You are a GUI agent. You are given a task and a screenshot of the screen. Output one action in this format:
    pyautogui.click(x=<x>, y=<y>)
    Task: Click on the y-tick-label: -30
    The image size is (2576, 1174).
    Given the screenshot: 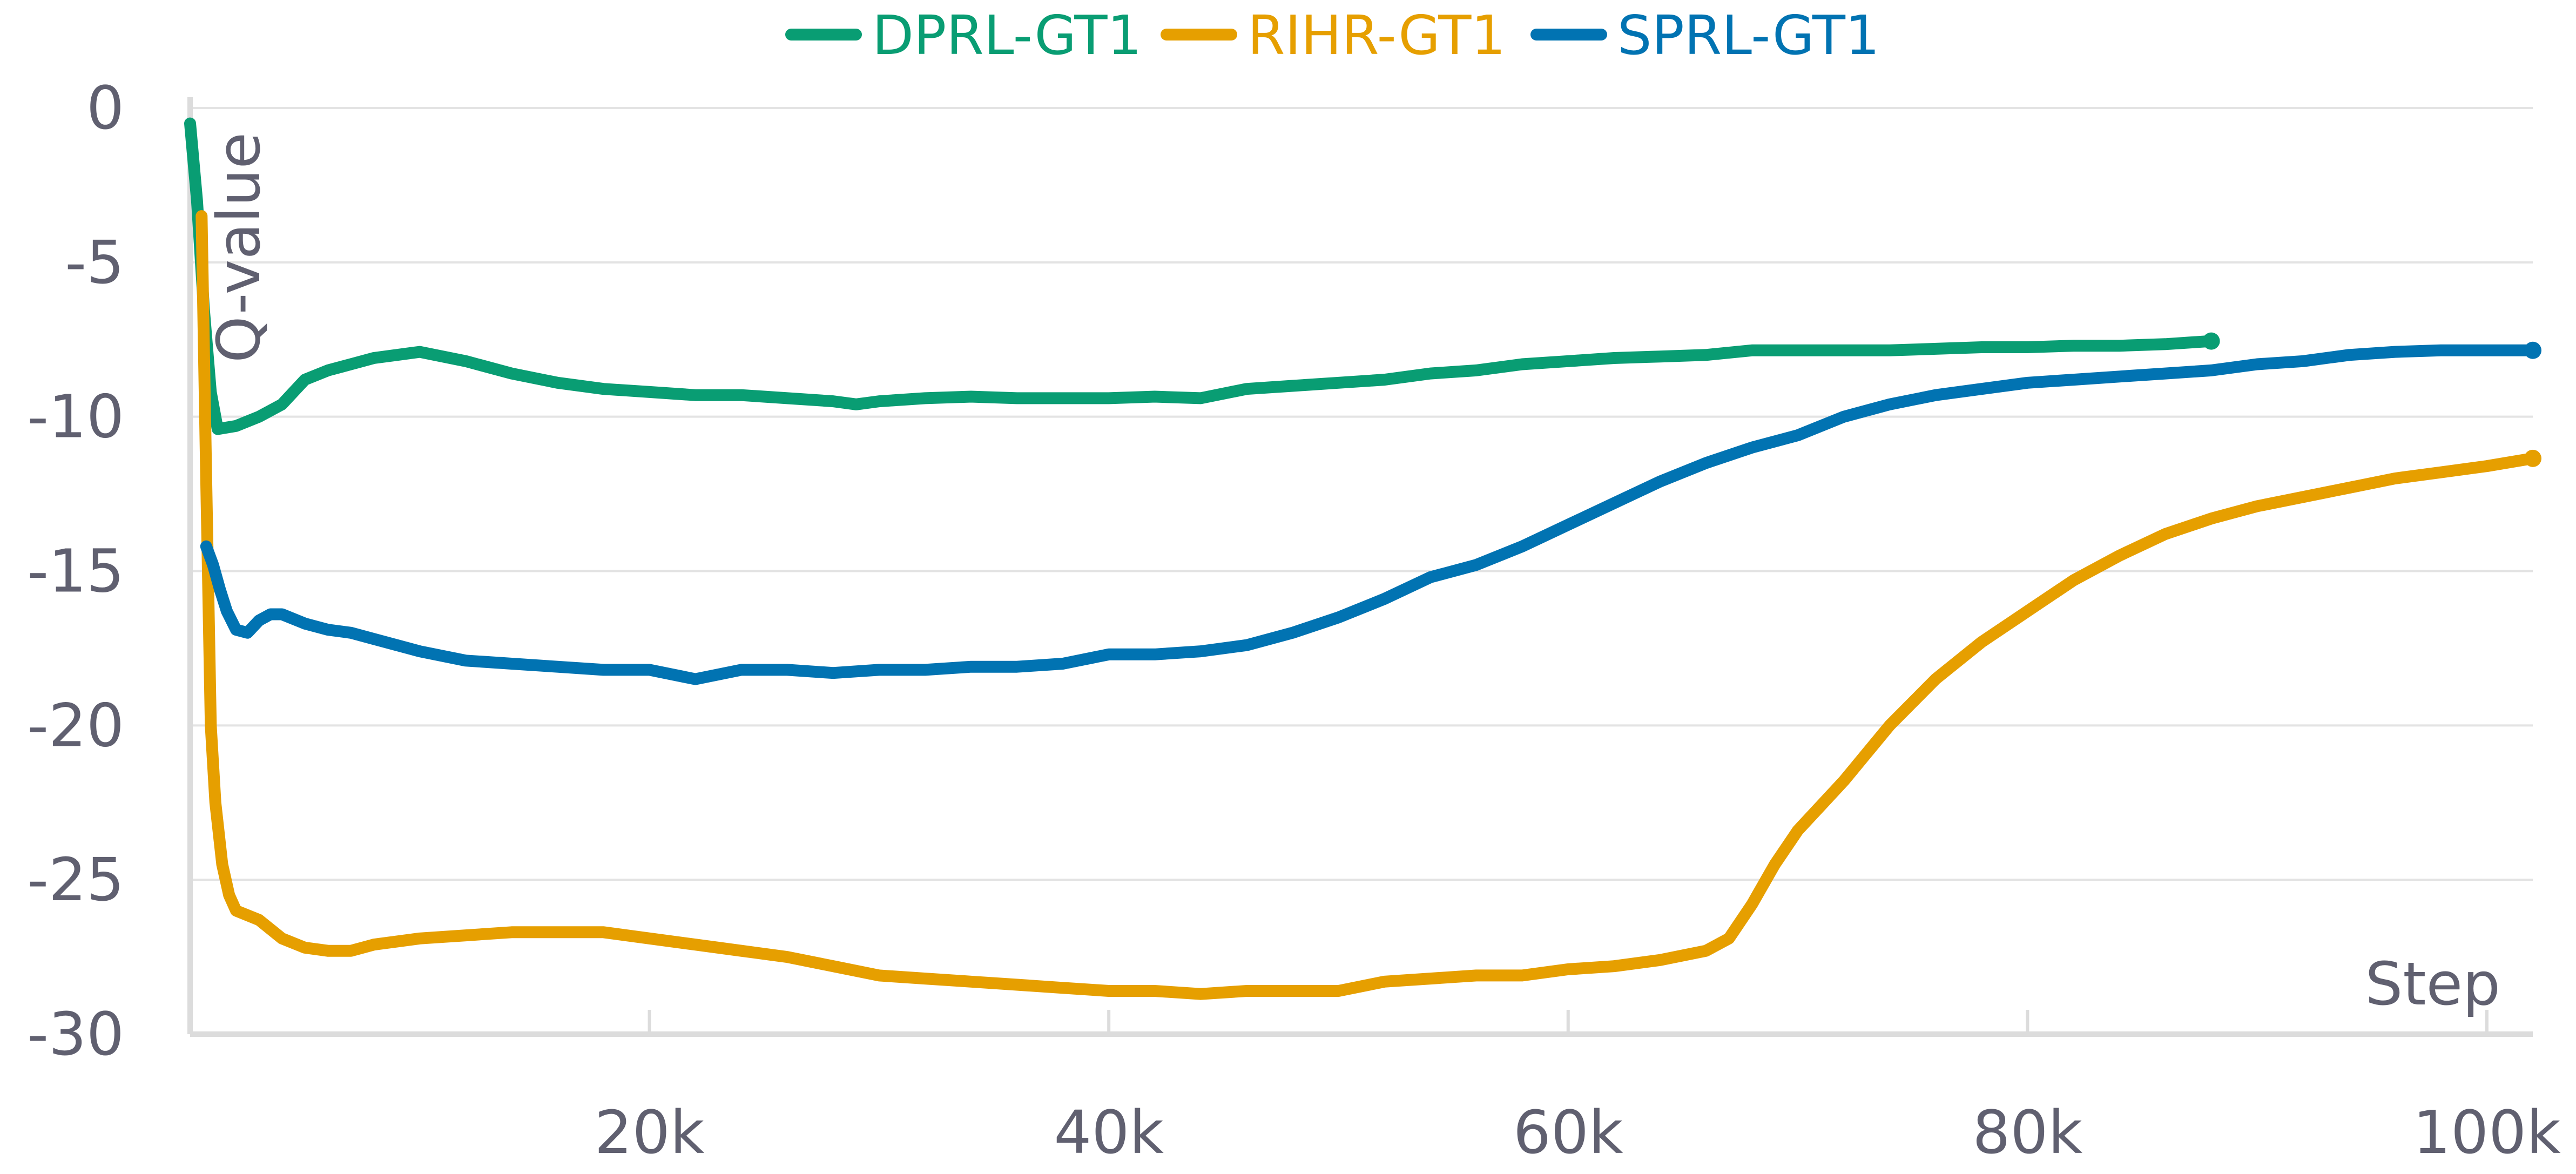 What is the action you would take?
    pyautogui.click(x=75, y=1034)
    